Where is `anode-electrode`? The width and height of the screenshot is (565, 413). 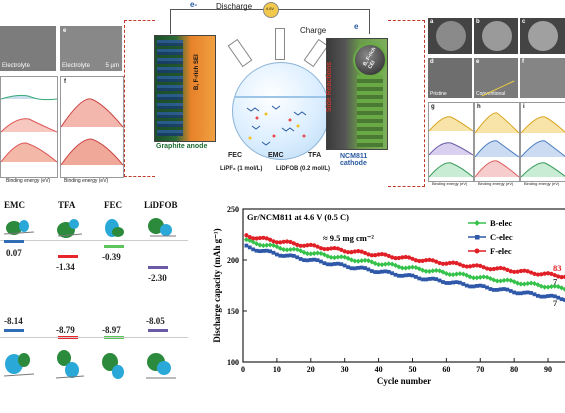 anode-electrode is located at coordinates (185, 88).